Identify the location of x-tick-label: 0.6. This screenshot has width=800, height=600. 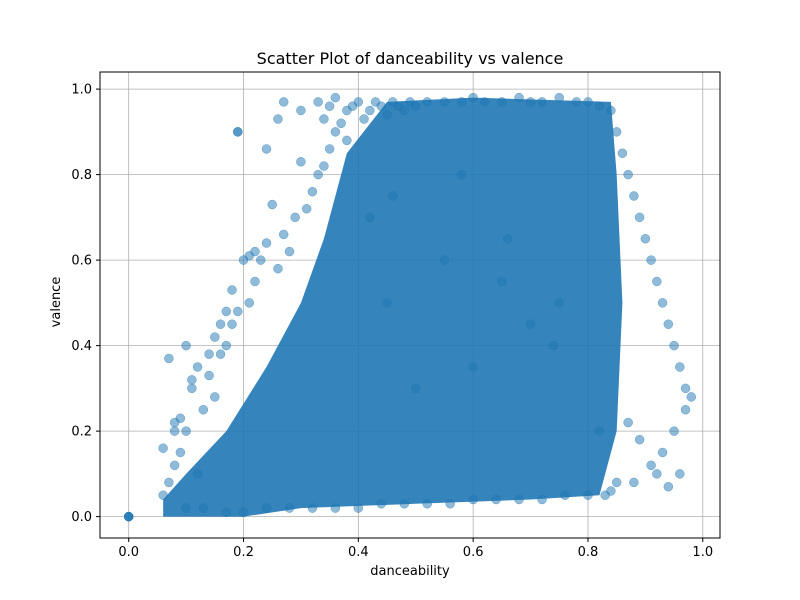
(473, 552).